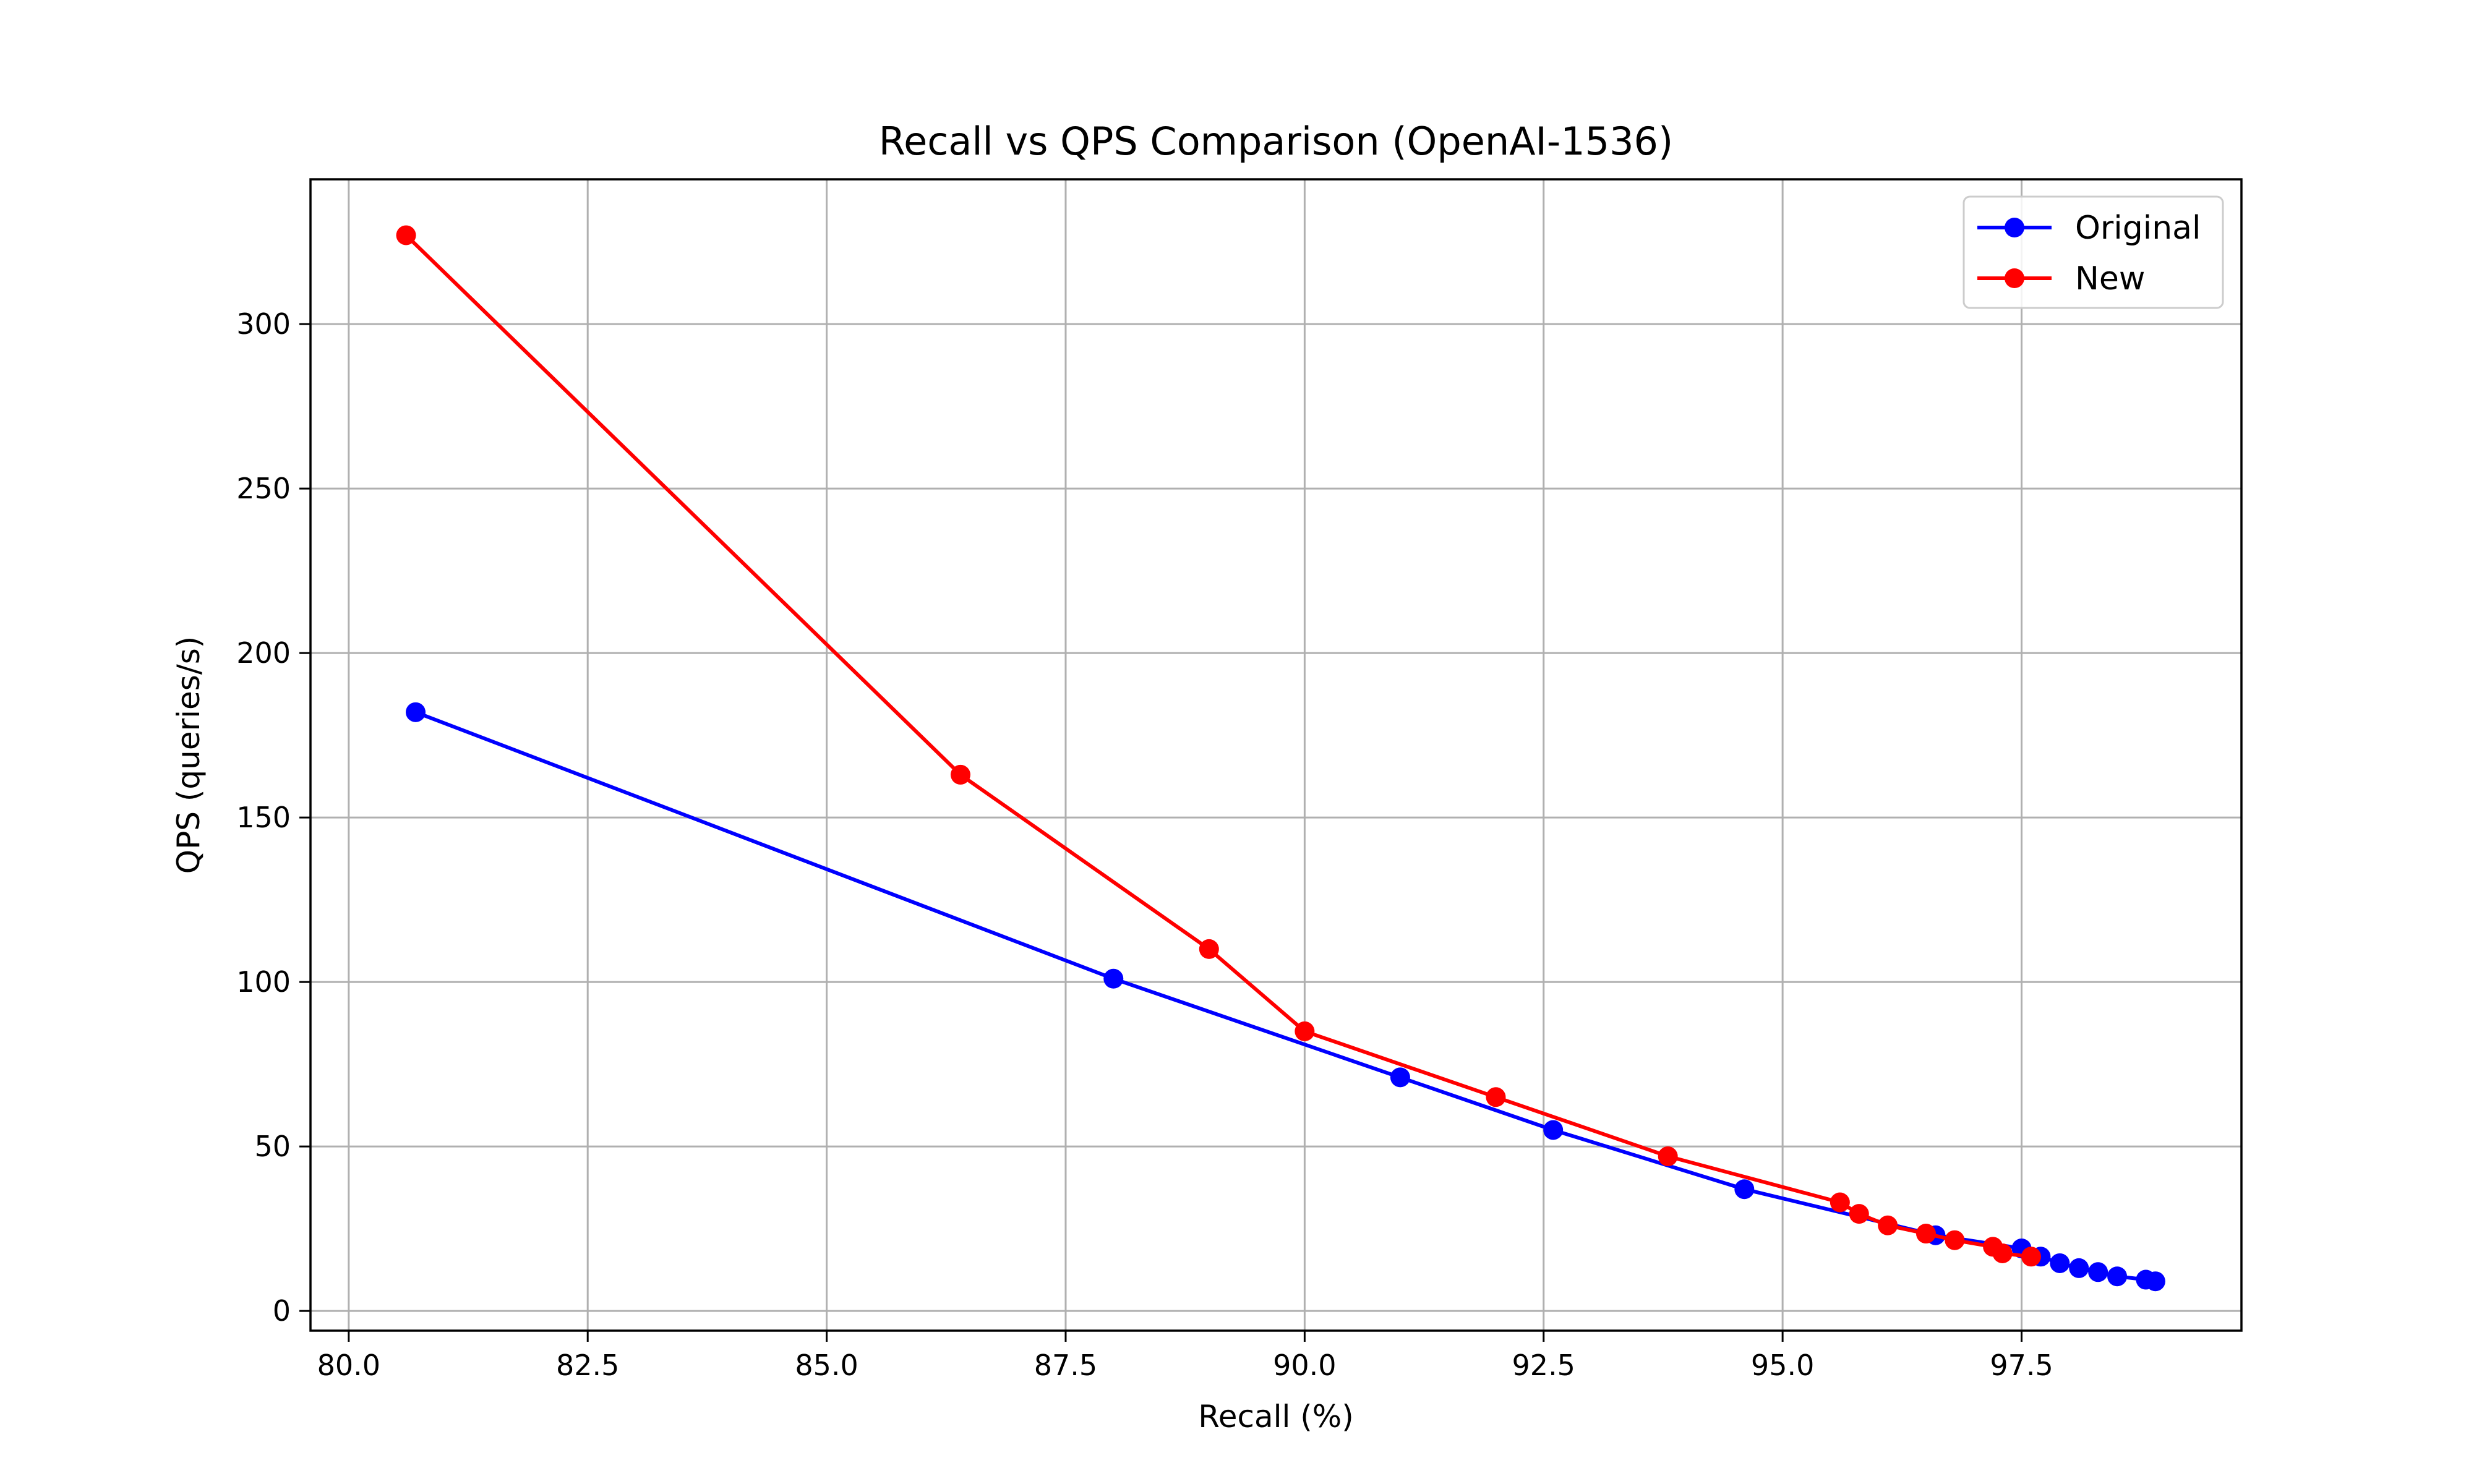  I want to click on x-tick-label: 82.5, so click(587, 1365).